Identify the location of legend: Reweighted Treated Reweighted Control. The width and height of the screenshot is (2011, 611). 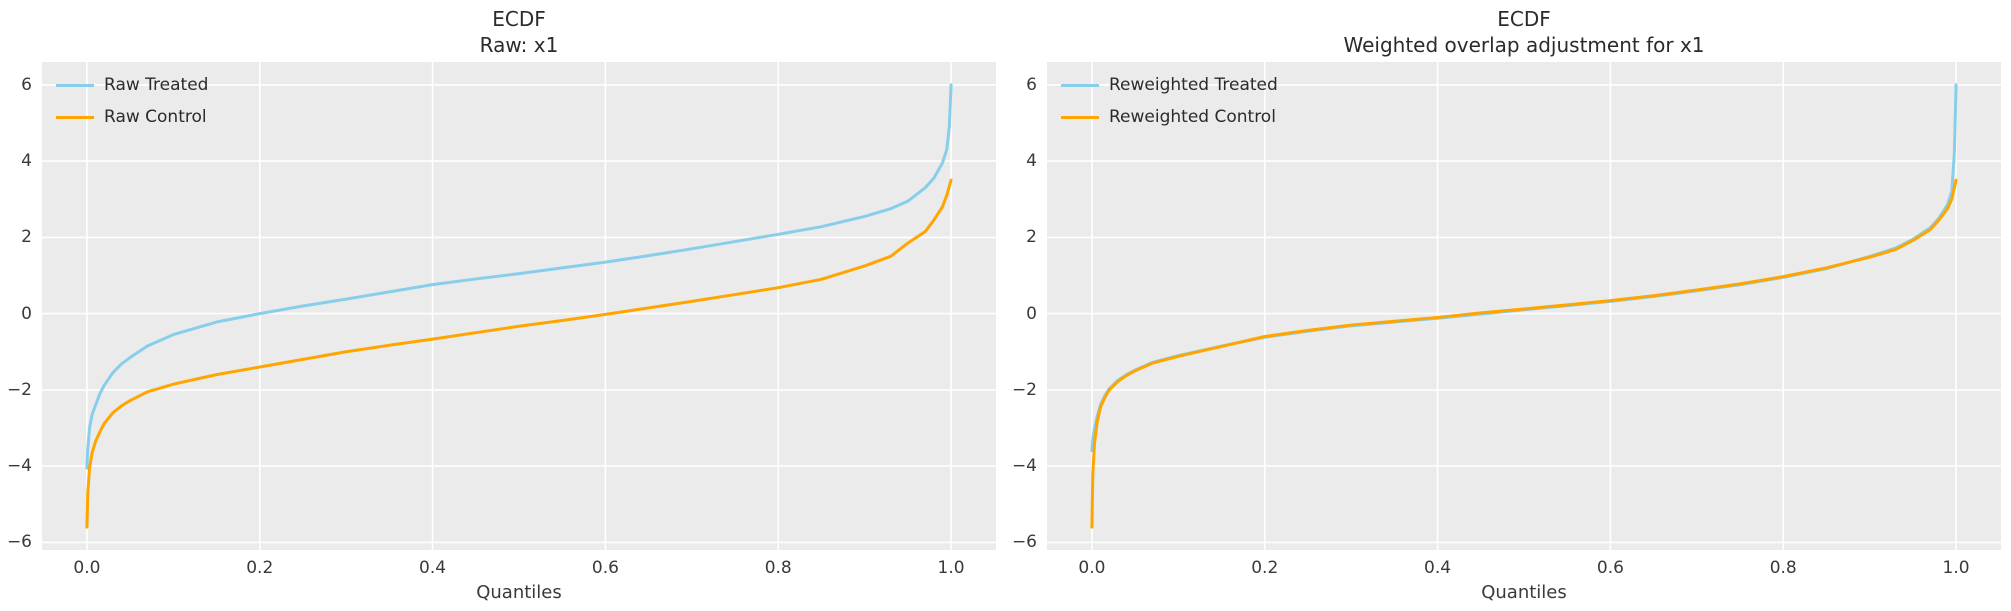
(1162, 101).